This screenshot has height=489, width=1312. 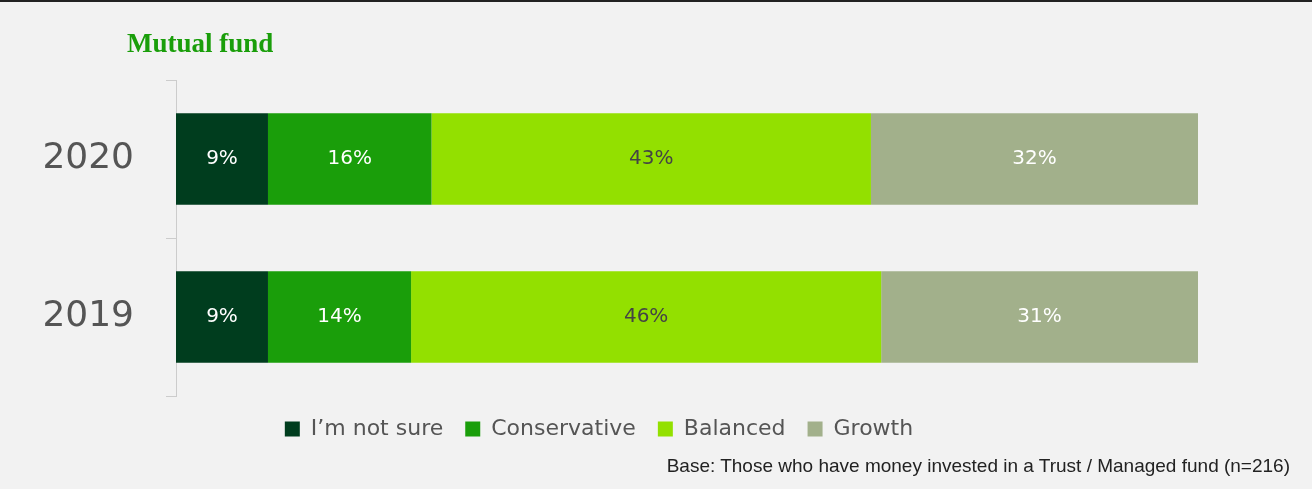 I want to click on legend-label: Balanced, so click(x=734, y=427).